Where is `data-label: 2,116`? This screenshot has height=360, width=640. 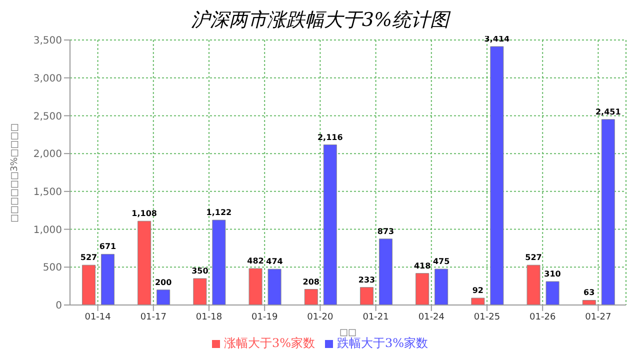 data-label: 2,116 is located at coordinates (330, 137).